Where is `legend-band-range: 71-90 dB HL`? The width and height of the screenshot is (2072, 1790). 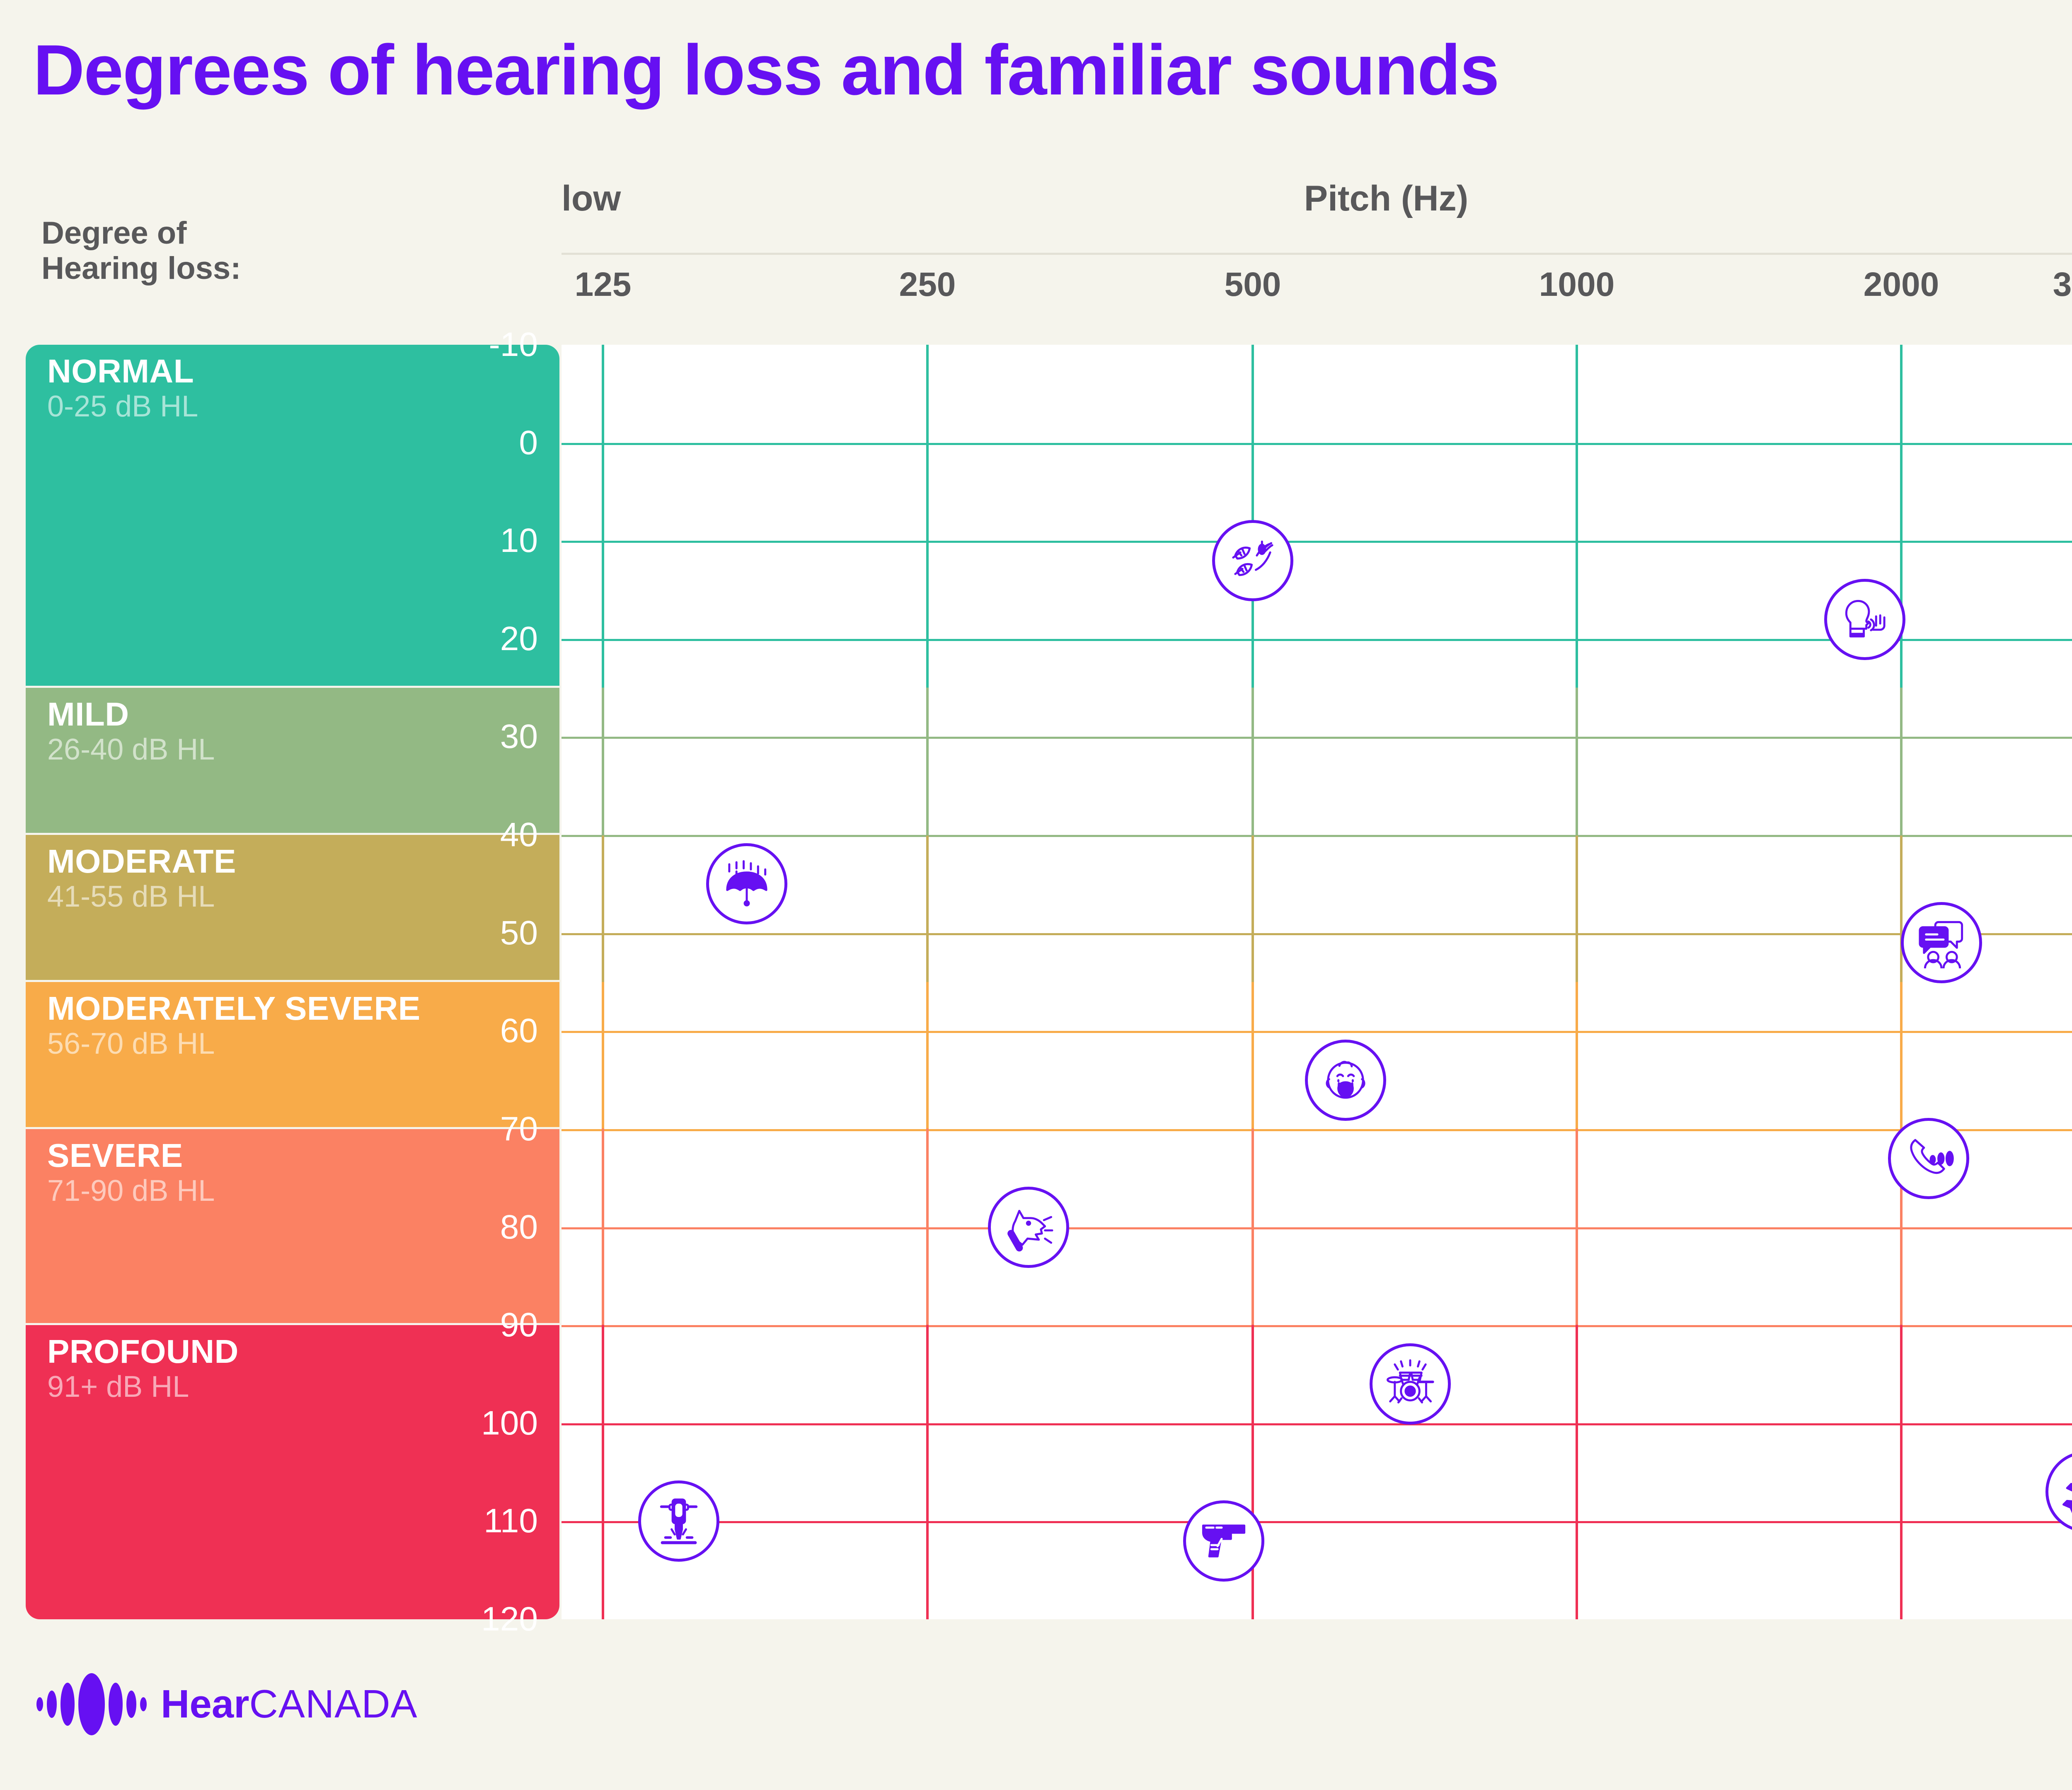
legend-band-range: 71-90 dB HL is located at coordinates (131, 1191).